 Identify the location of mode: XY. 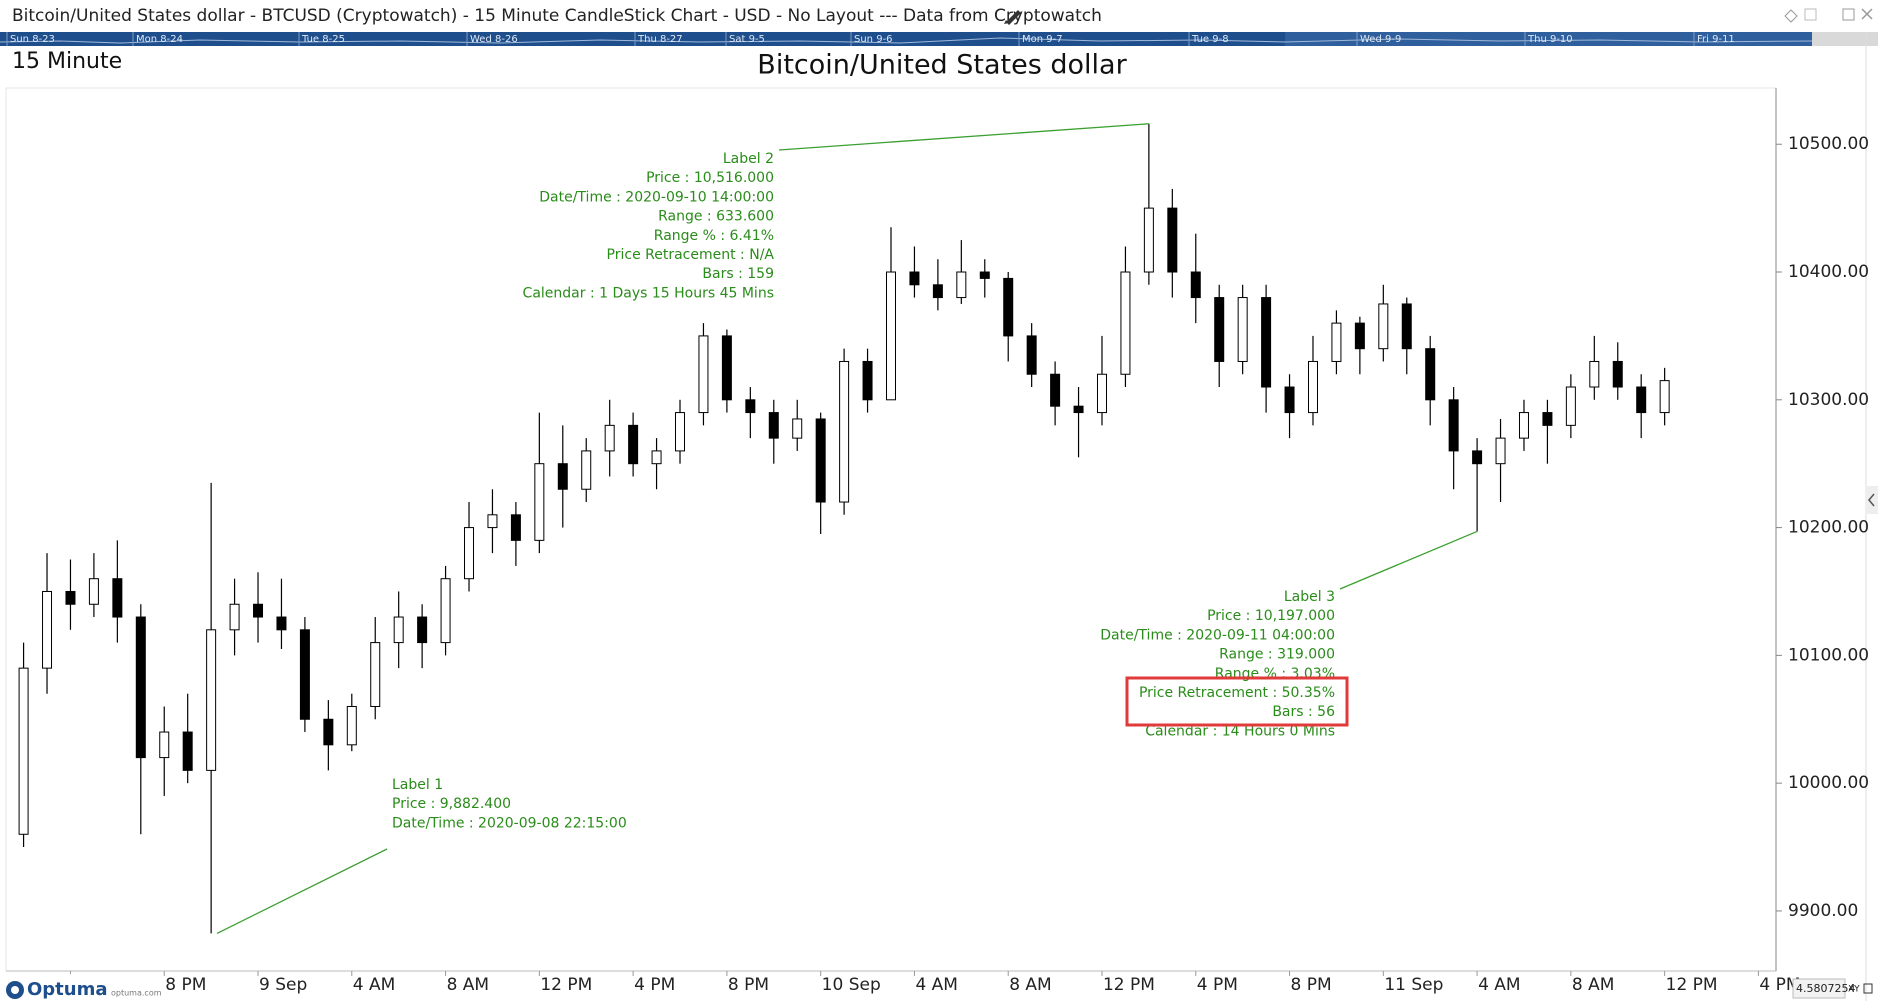
(1854, 990).